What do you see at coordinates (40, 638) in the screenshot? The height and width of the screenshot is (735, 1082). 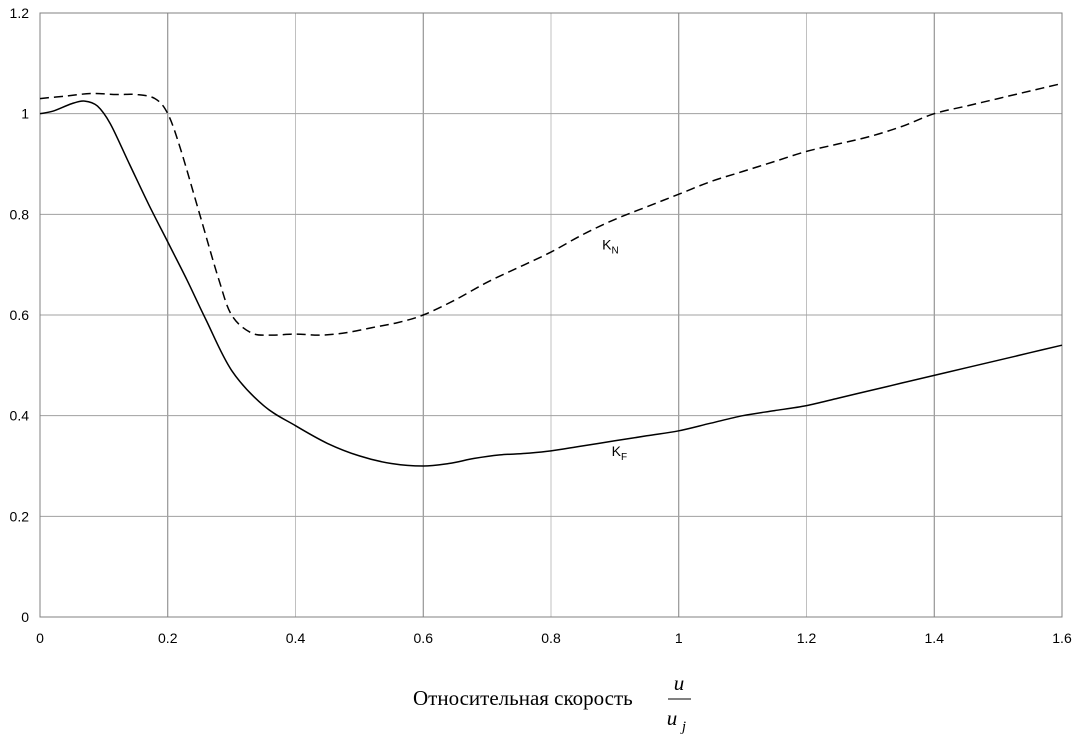 I see `x-tick-label: 0` at bounding box center [40, 638].